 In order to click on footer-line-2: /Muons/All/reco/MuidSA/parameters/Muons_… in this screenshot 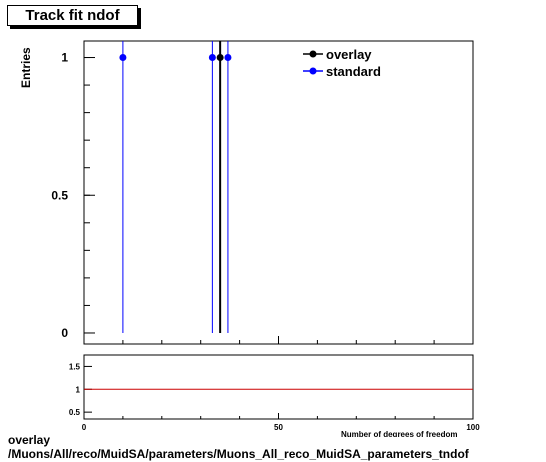, I will do `click(238, 454)`.